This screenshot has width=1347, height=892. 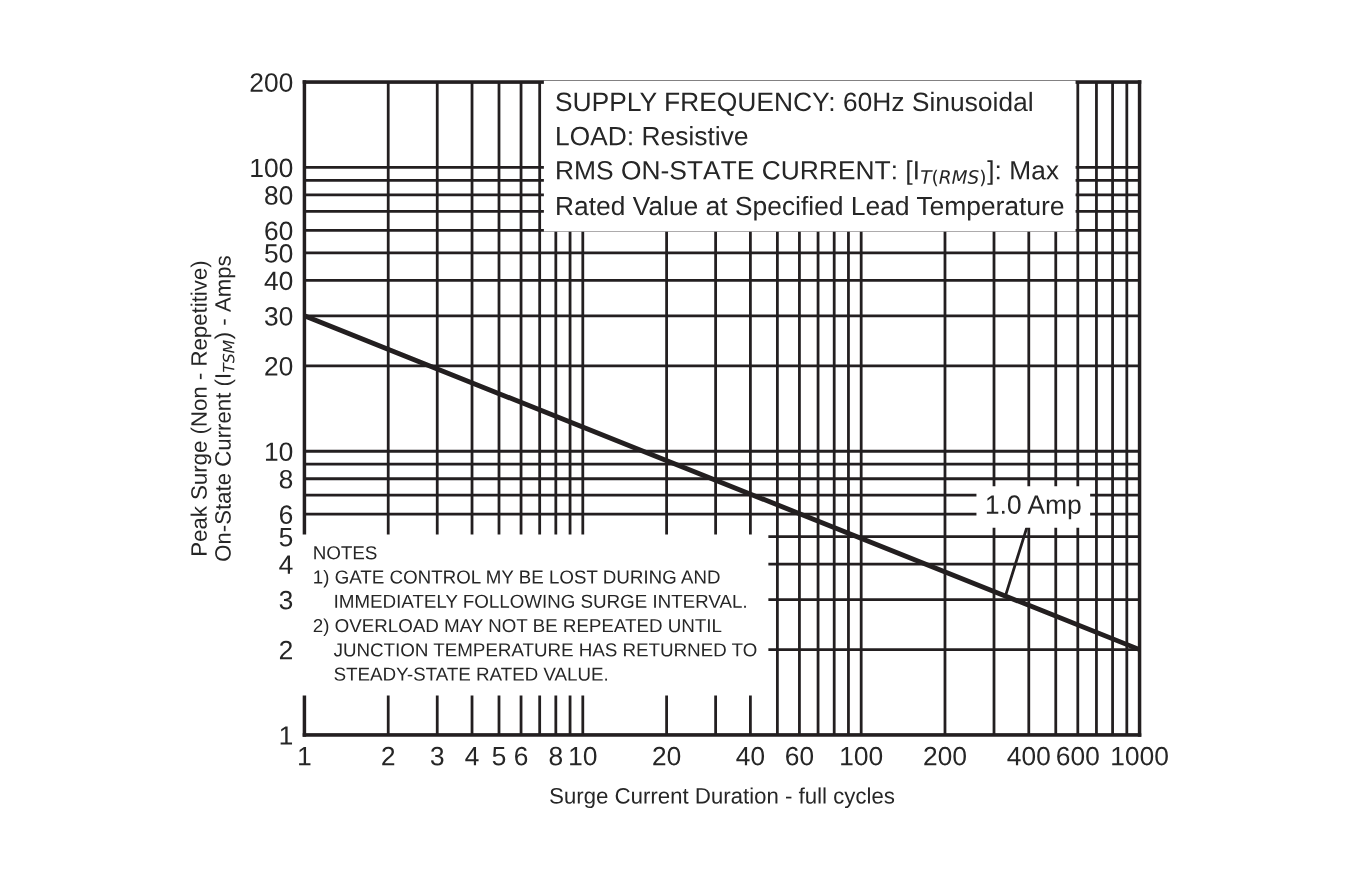 I want to click on x-tick-label: 10, so click(x=583, y=756).